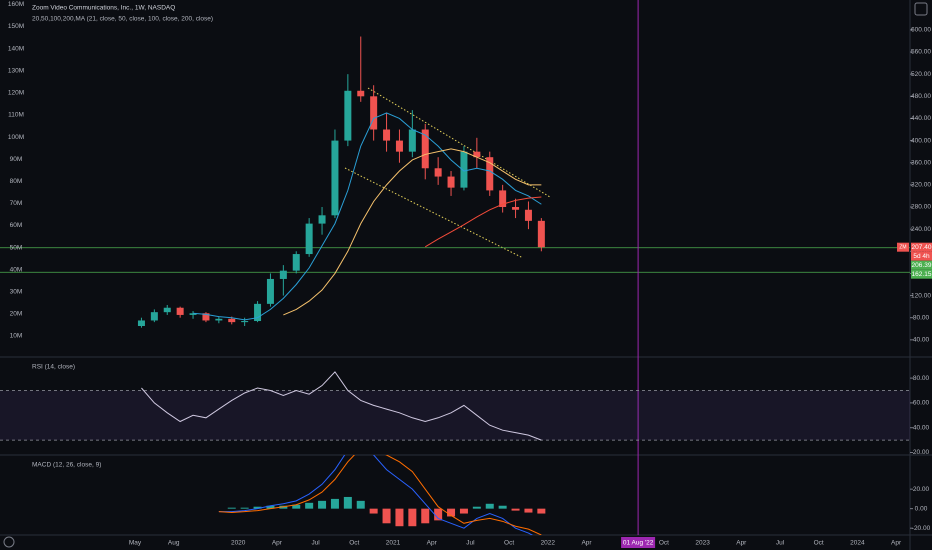 Image resolution: width=932 pixels, height=550 pixels. What do you see at coordinates (921, 74) in the screenshot?
I see `y-tick-label: 520.00` at bounding box center [921, 74].